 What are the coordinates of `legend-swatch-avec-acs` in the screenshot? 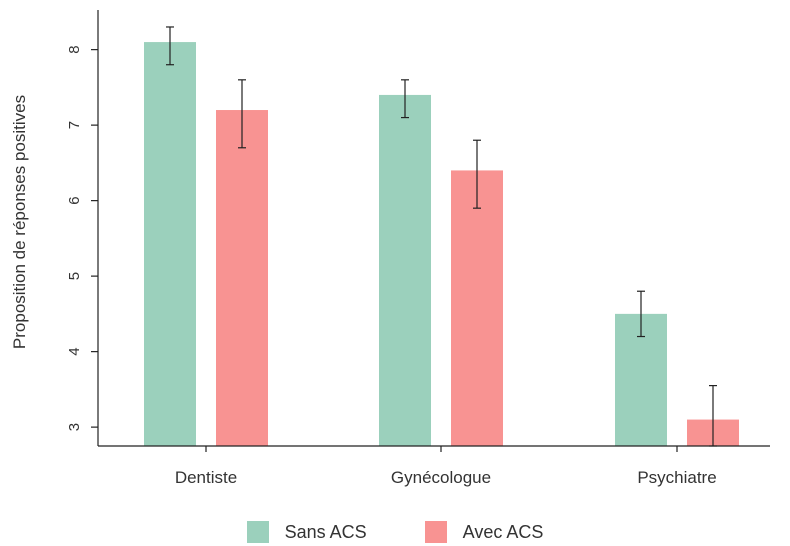 It's located at (435, 532).